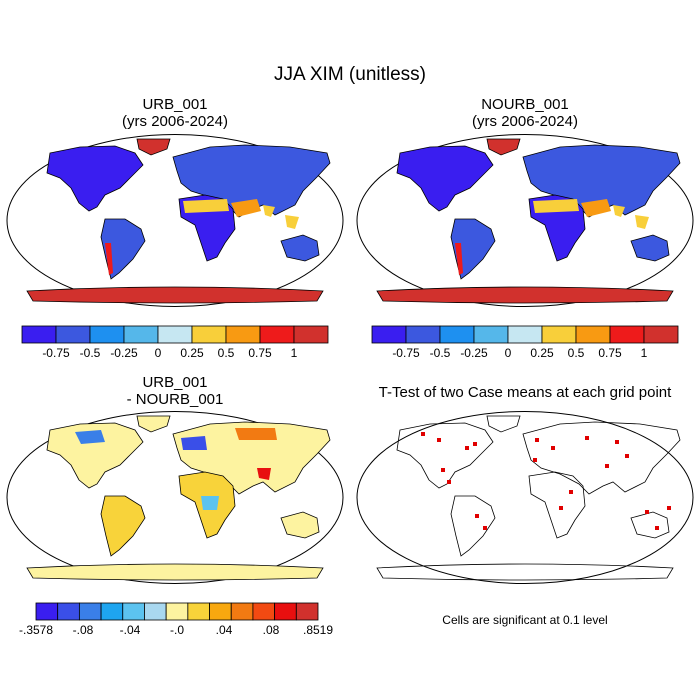 This screenshot has width=700, height=700. What do you see at coordinates (158, 353) in the screenshot?
I see `colorbar-tick-label: 0` at bounding box center [158, 353].